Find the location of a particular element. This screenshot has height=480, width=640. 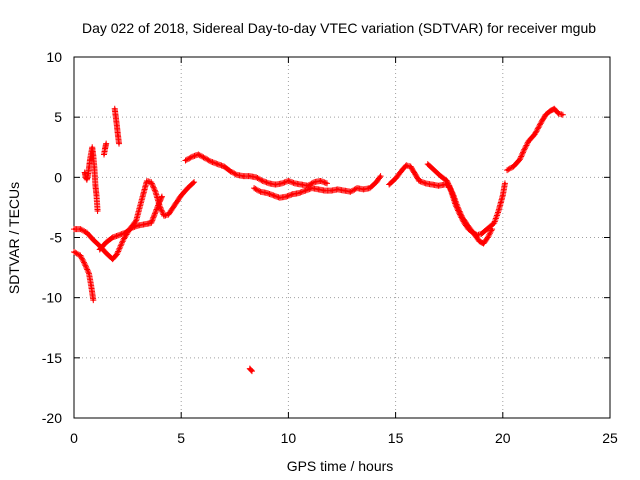

y-tick-label: -10 is located at coordinates (52, 298).